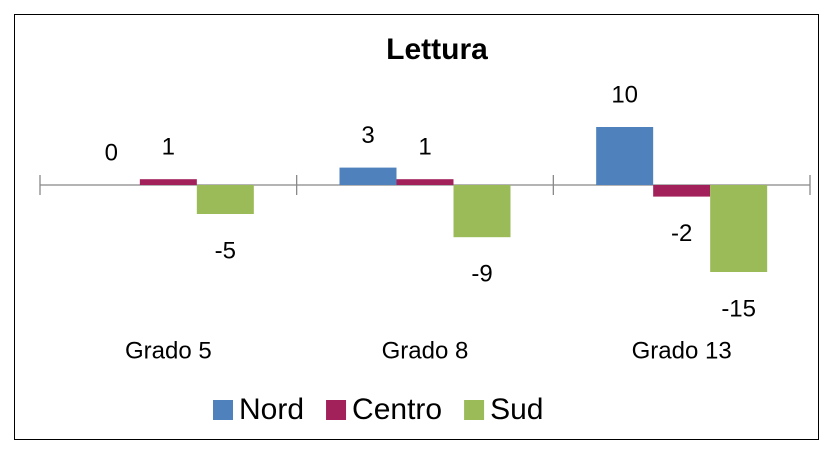 The height and width of the screenshot is (457, 834). What do you see at coordinates (516, 409) in the screenshot?
I see `legend-label: Sud` at bounding box center [516, 409].